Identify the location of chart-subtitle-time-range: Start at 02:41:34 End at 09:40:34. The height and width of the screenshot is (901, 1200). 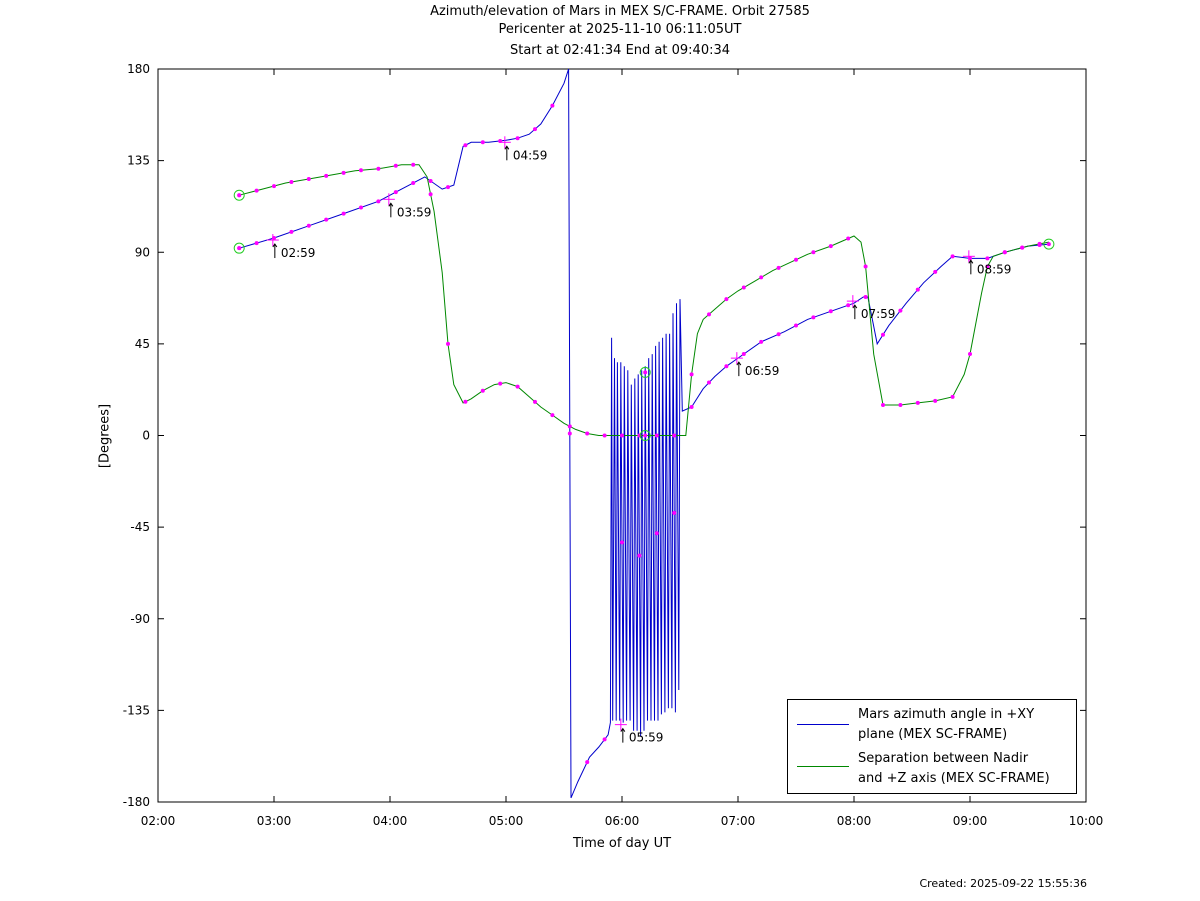
(620, 50).